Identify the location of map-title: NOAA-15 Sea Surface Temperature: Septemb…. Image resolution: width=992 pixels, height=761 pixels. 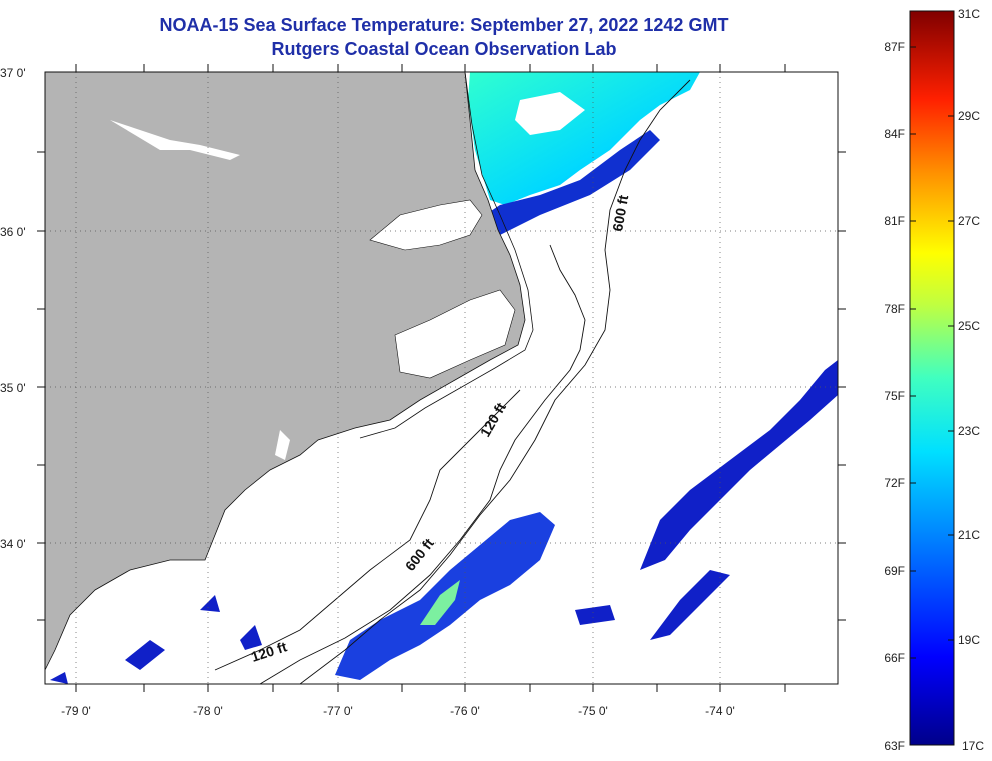
(444, 25).